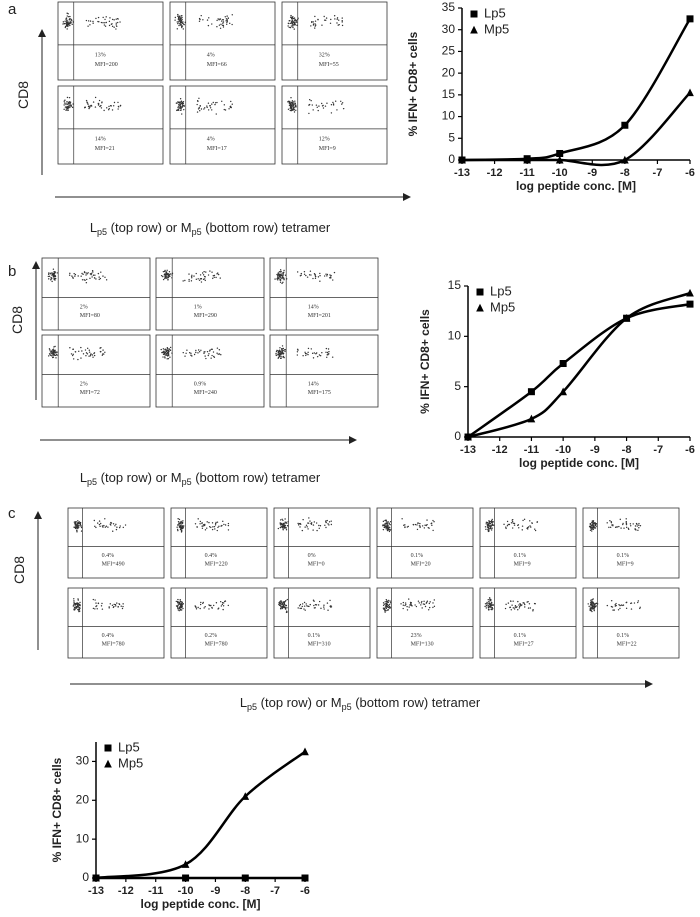 Image resolution: width=700 pixels, height=917 pixels. Describe the element at coordinates (474, 14) in the screenshot. I see `legend-marker` at that location.